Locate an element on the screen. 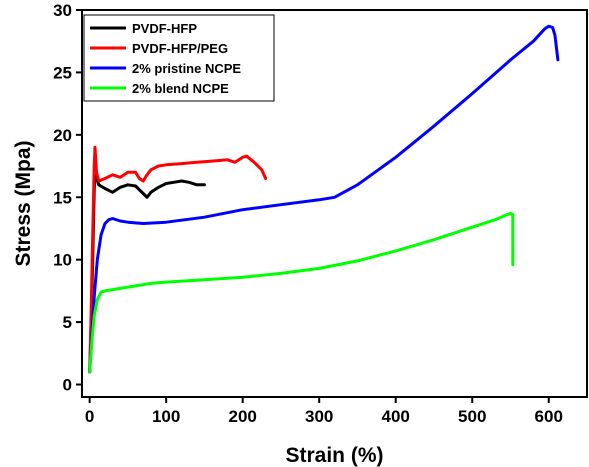 Image resolution: width=589 pixels, height=467 pixels. legend-label-2: 2% pristine NCPE is located at coordinates (186, 68).